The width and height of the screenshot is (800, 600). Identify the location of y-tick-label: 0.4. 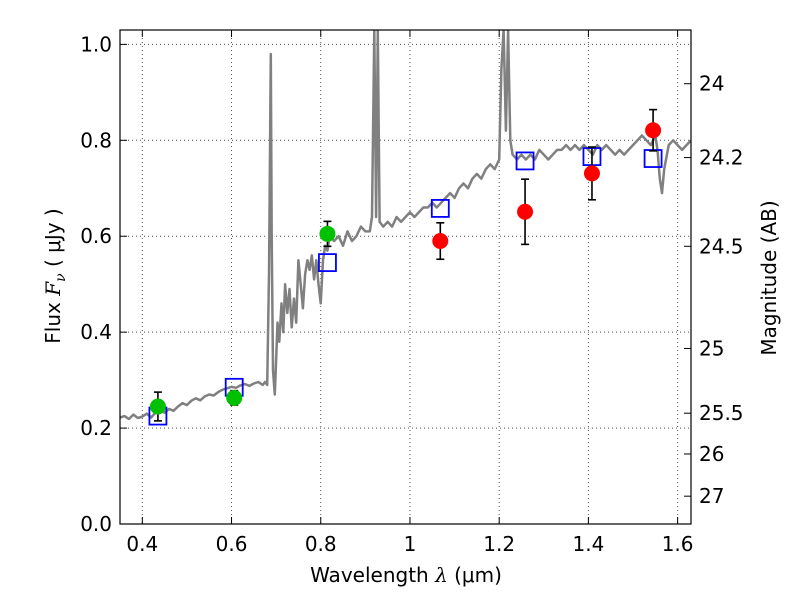
(96, 332).